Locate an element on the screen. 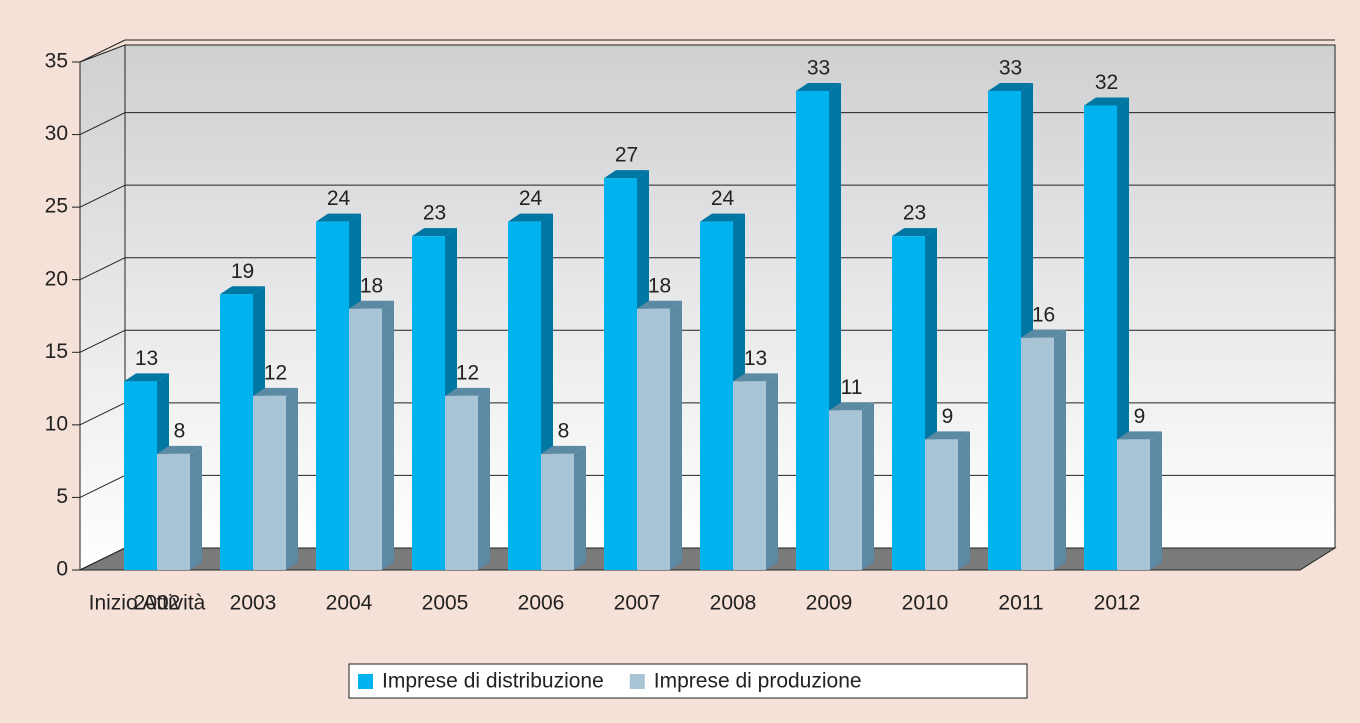  x-tick-label: 2011 is located at coordinates (1020, 603).